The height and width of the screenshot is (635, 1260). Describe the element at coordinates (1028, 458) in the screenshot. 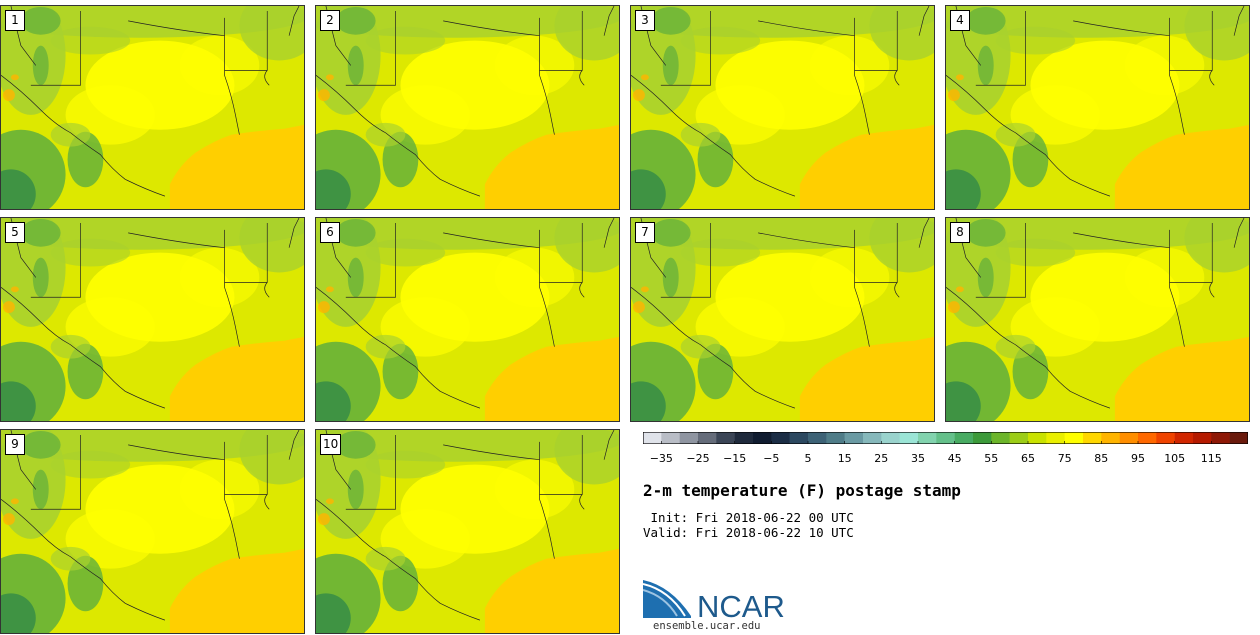

I see `colorbar-tick-label: 65` at that location.